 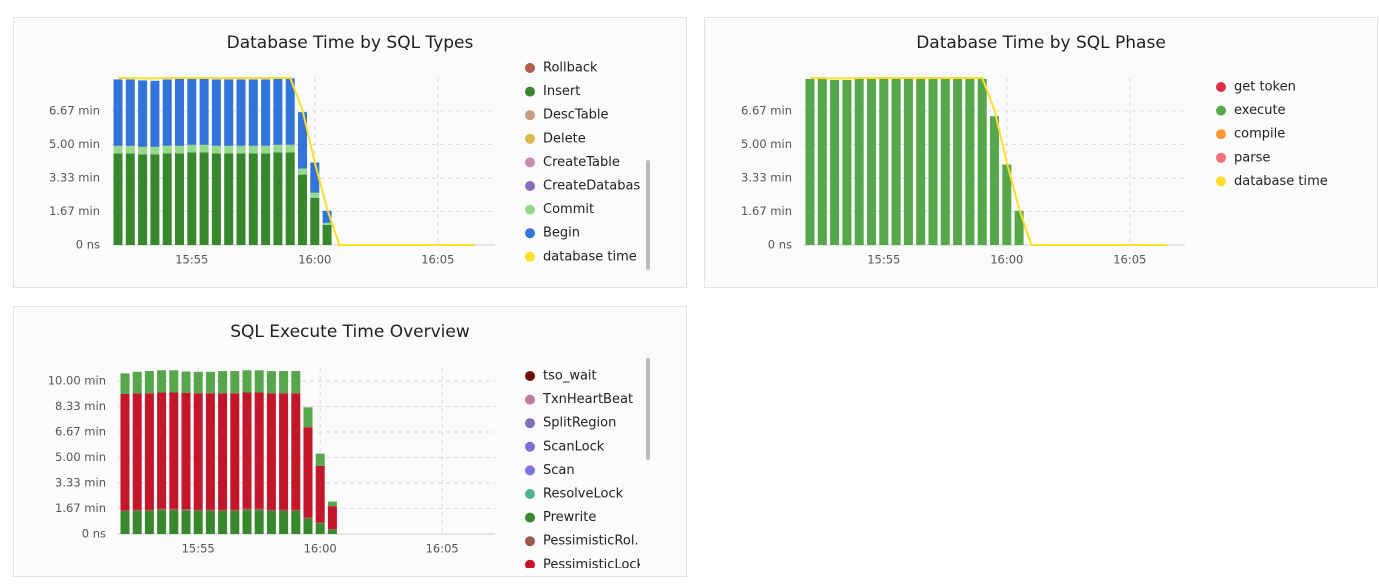 I want to click on legend-label: get token, so click(x=1265, y=87).